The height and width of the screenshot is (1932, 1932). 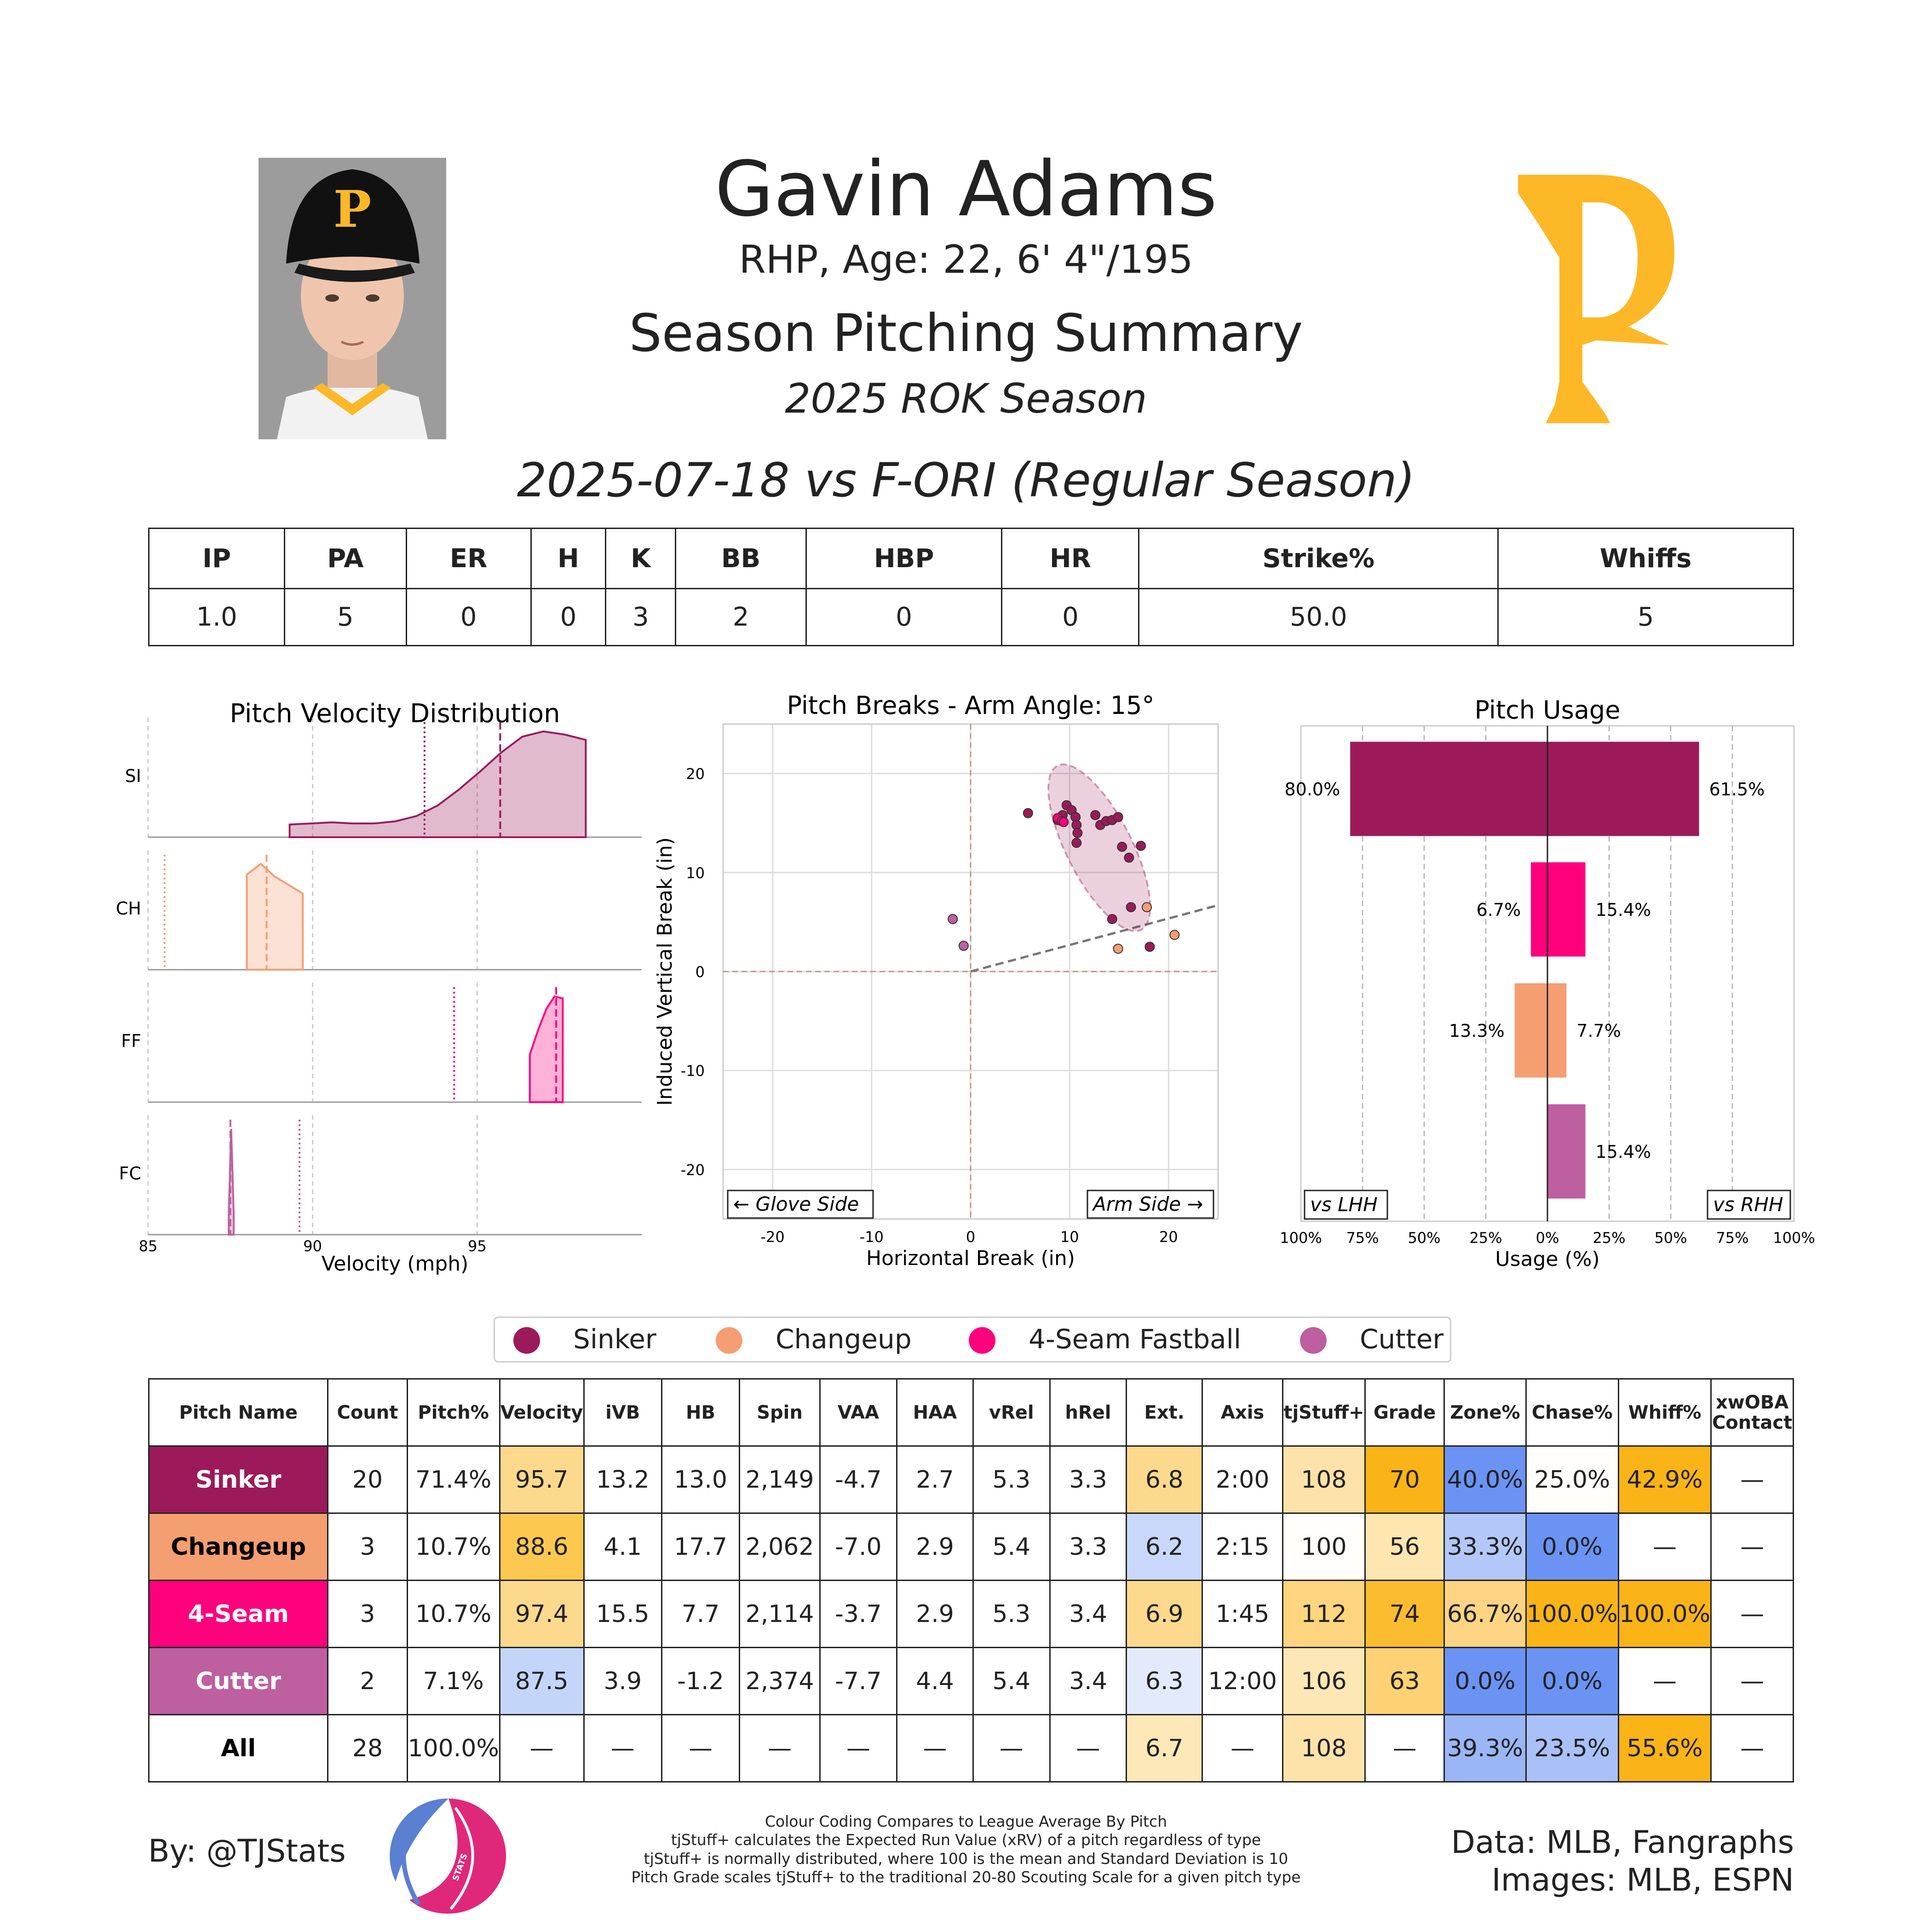 What do you see at coordinates (1547, 1259) in the screenshot?
I see `usage-x-label: Usage (%)` at bounding box center [1547, 1259].